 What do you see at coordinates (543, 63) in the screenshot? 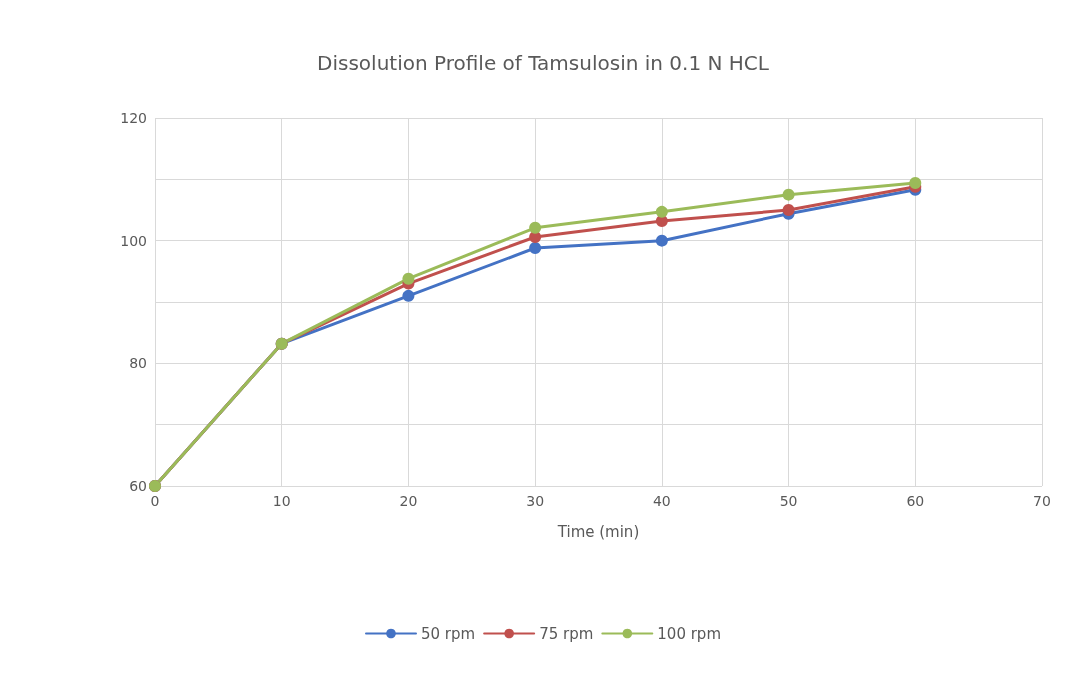
I see `chart-title: Dissolution Profile of Tamsulosin in 0.1 N HCL` at bounding box center [543, 63].